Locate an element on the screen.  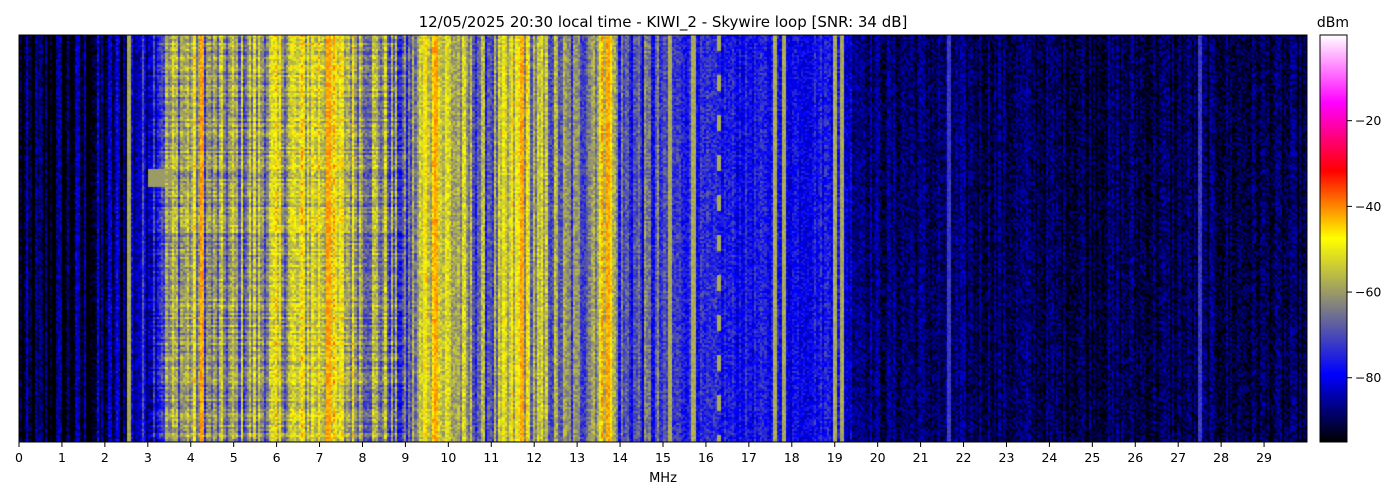
x-tick-label: 14 is located at coordinates (620, 457).